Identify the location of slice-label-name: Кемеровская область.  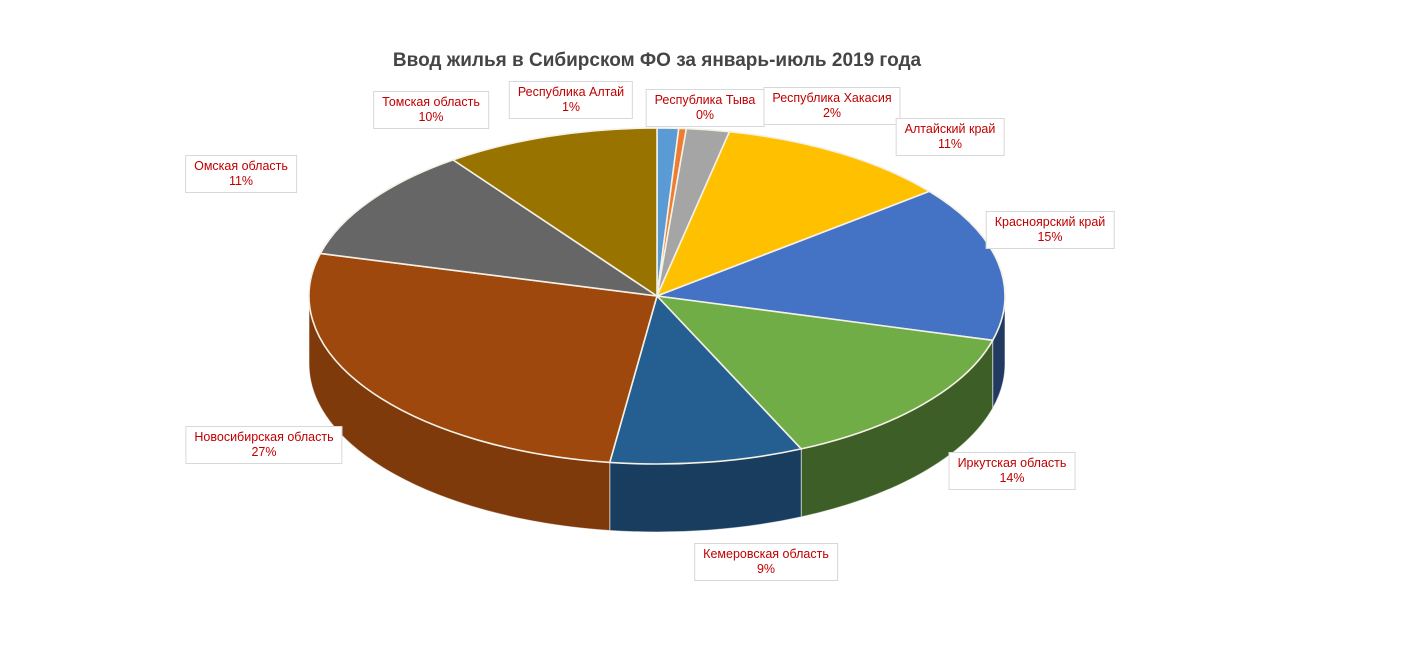
(766, 554).